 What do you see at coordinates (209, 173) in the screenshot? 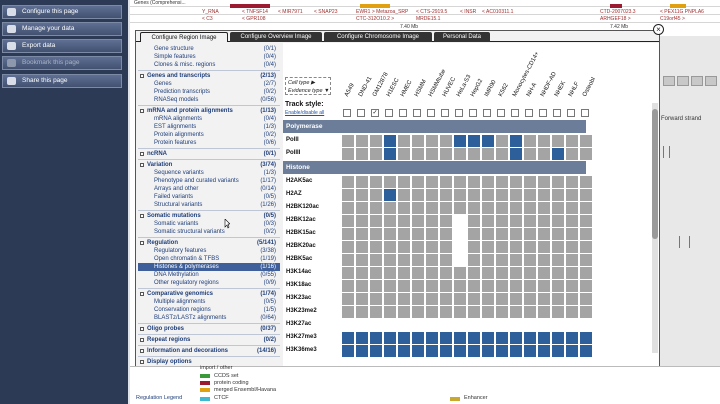
I see `menu-item: Sequence variants (1/3)` at bounding box center [209, 173].